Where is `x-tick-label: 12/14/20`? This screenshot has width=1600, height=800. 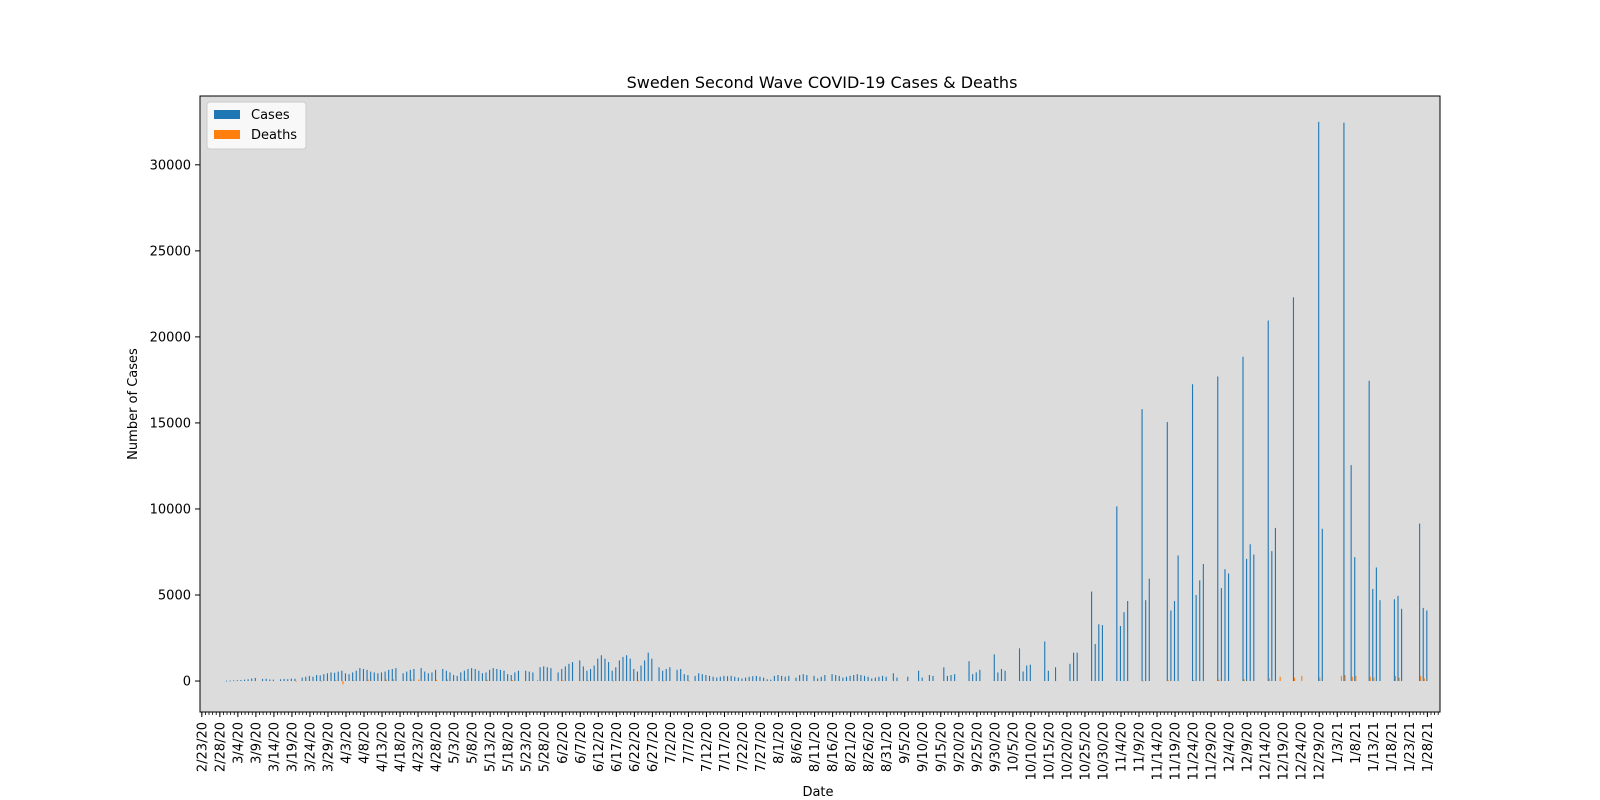 x-tick-label: 12/14/20 is located at coordinates (1266, 751).